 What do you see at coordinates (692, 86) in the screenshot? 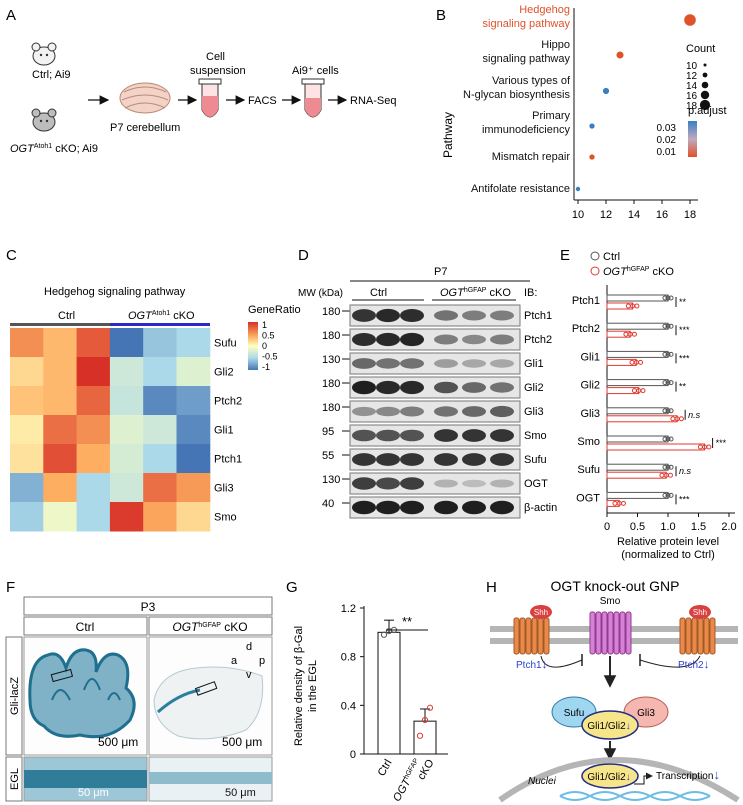
I see `count-legend-label: 14` at bounding box center [692, 86].